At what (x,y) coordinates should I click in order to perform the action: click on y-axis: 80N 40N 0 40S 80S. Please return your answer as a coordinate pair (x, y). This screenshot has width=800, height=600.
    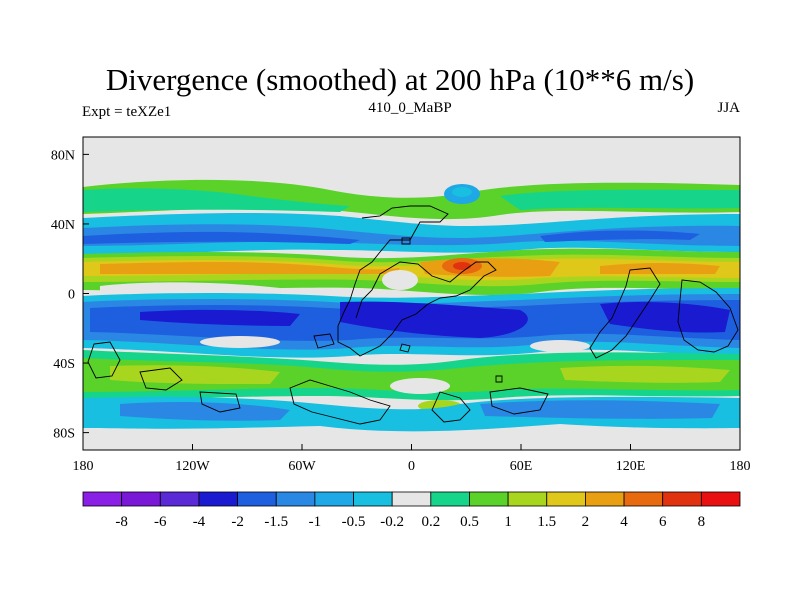
    Looking at the image, I should click on (70, 295).